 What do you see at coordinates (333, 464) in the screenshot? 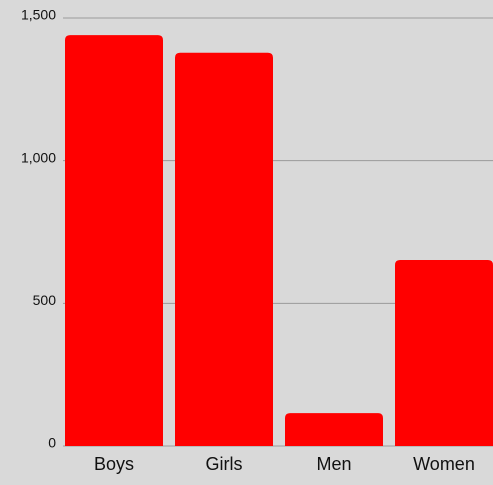
I see `x-tick-label: Men` at bounding box center [333, 464].